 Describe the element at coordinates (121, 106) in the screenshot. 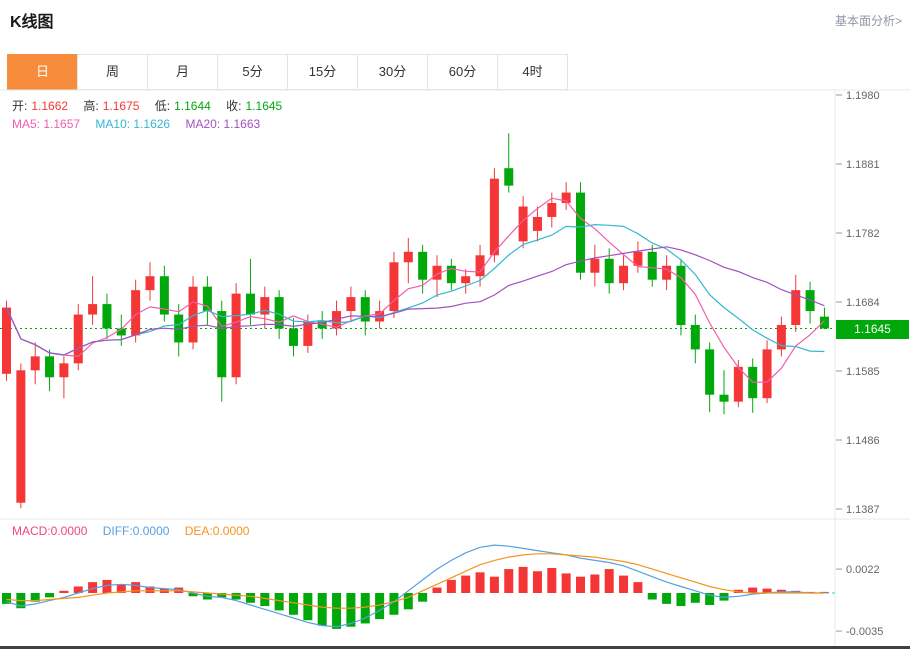

I see `high-value: 1.1675` at that location.